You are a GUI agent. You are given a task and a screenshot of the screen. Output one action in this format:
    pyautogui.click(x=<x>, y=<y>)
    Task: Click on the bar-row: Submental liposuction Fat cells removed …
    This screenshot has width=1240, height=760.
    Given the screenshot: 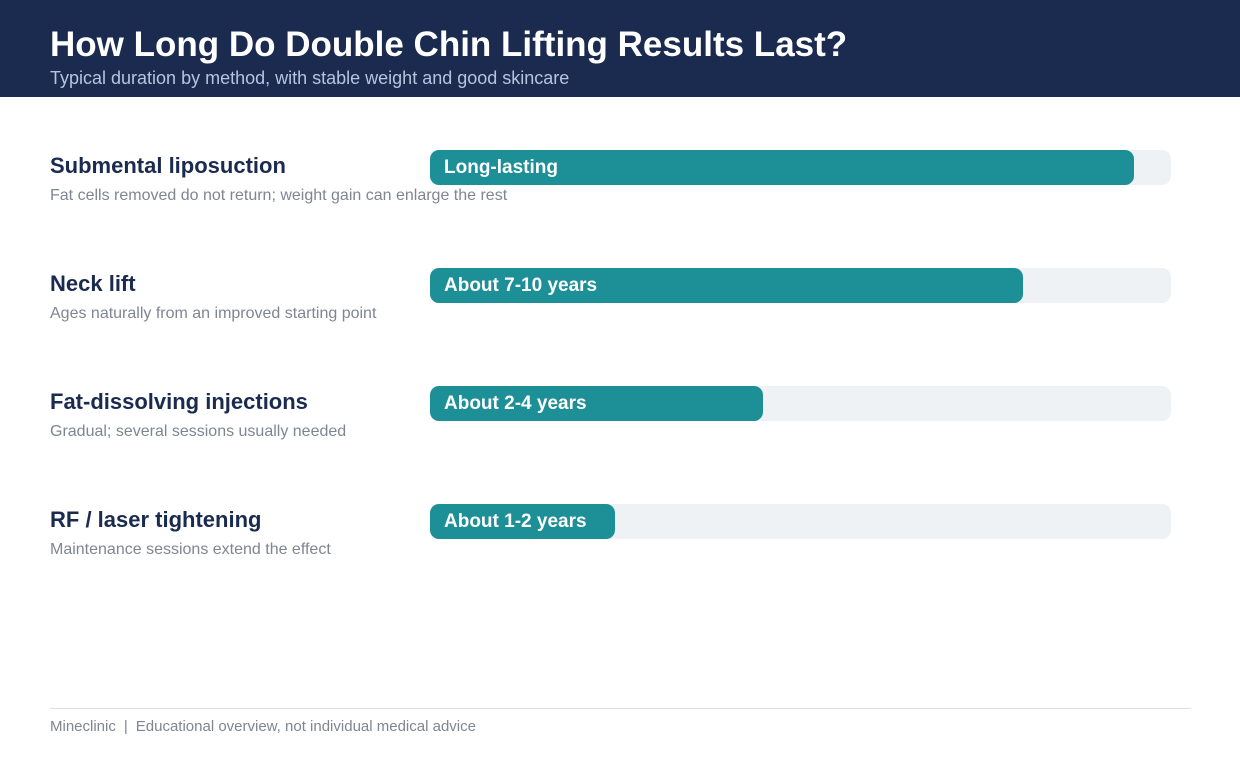 What is the action you would take?
    pyautogui.click(x=620, y=190)
    